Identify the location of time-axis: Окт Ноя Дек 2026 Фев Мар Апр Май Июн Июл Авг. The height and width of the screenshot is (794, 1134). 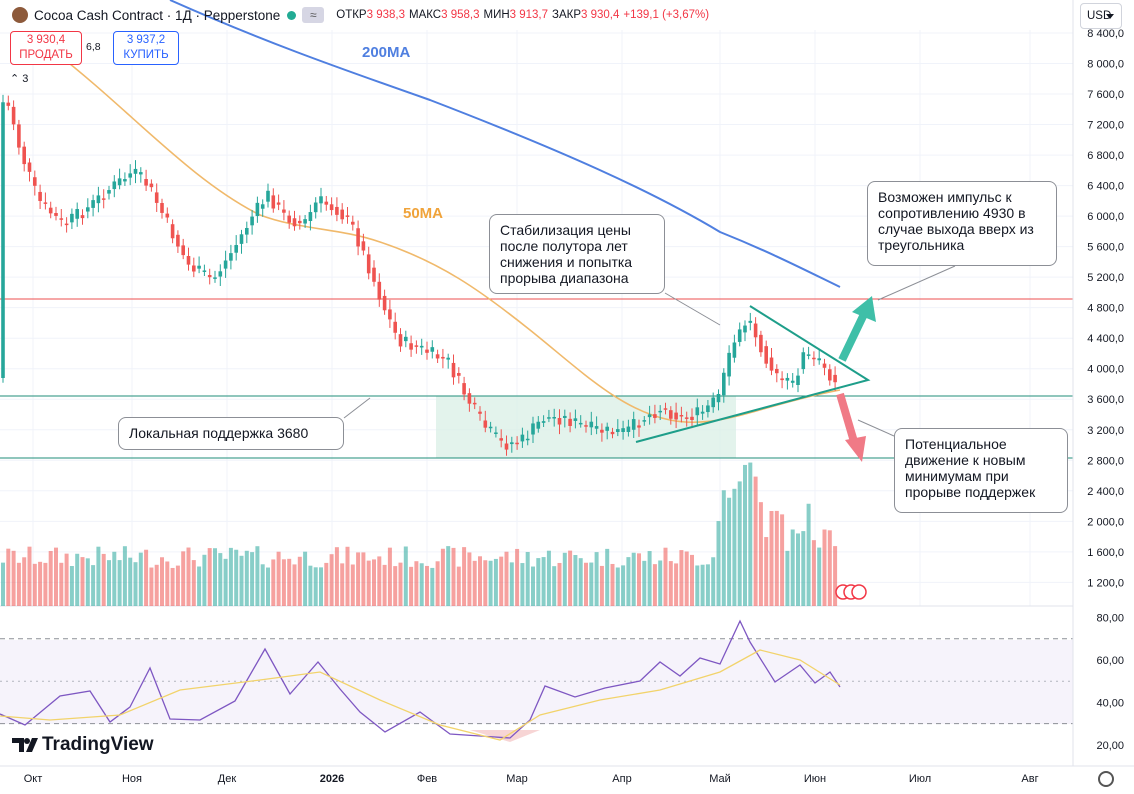
(567, 775).